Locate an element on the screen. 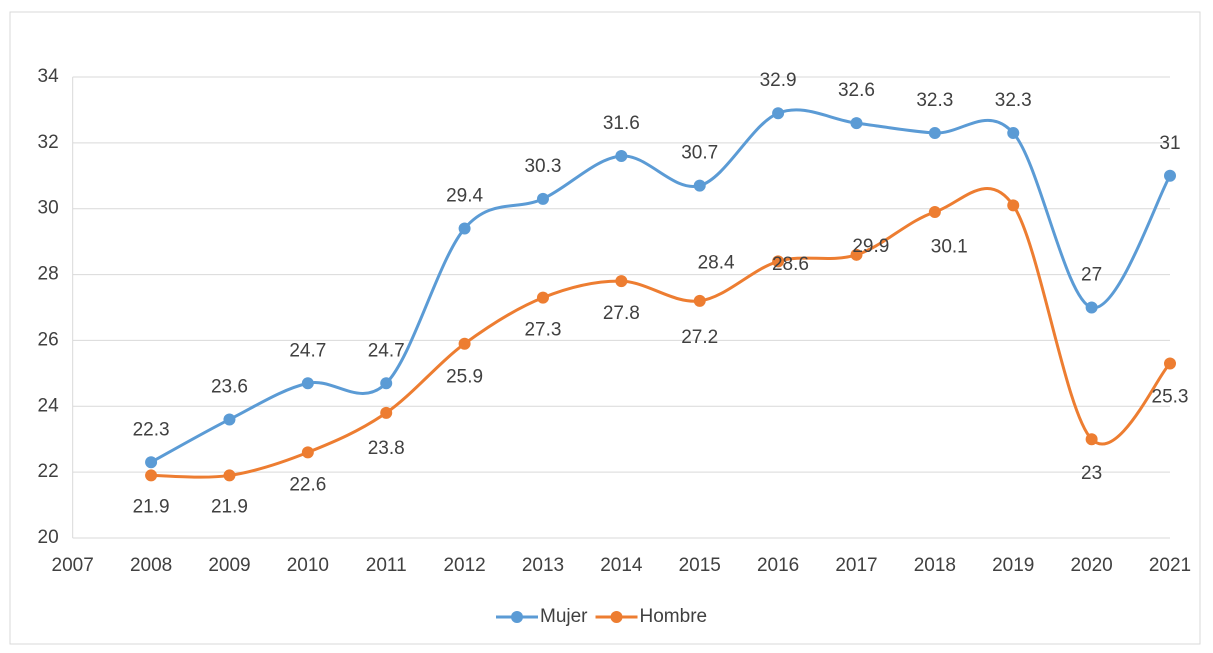 The width and height of the screenshot is (1213, 653). legend-label: Hombre is located at coordinates (674, 616).